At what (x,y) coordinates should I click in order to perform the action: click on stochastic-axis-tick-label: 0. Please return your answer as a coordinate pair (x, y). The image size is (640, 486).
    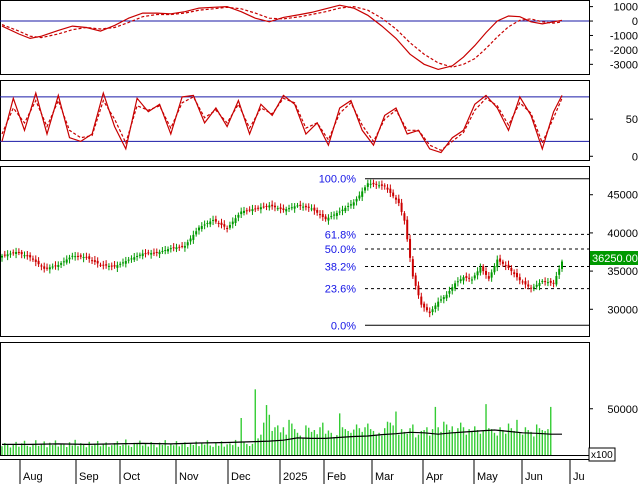
    Looking at the image, I should click on (635, 157).